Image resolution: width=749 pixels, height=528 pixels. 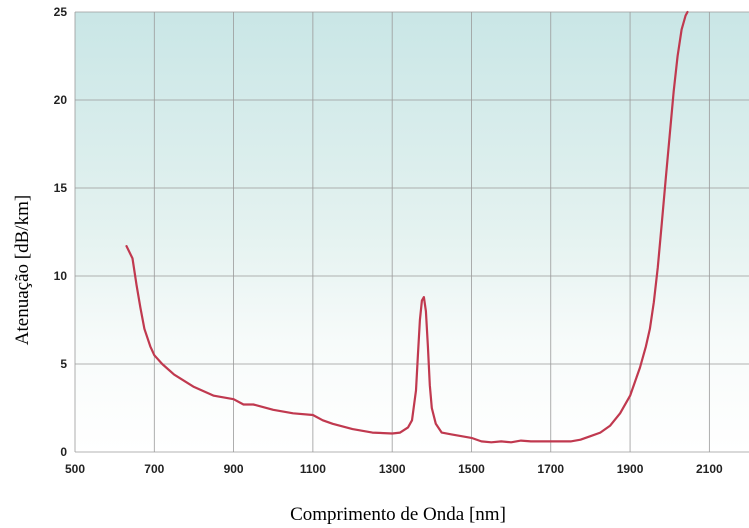 I want to click on x-axis-label: Comprimento de Onda [nm], so click(x=398, y=514).